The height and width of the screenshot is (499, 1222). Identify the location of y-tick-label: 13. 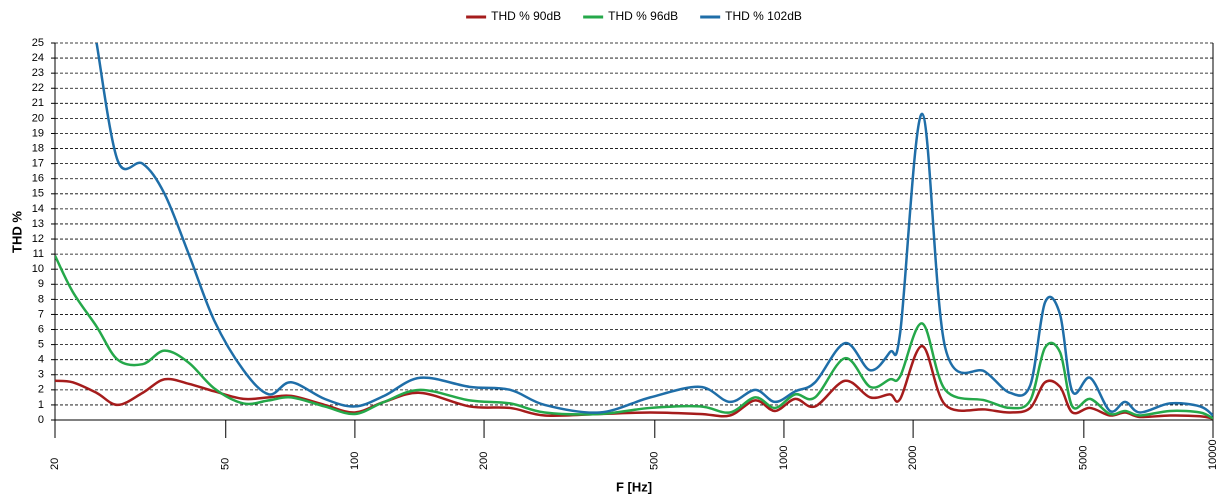
(38, 224).